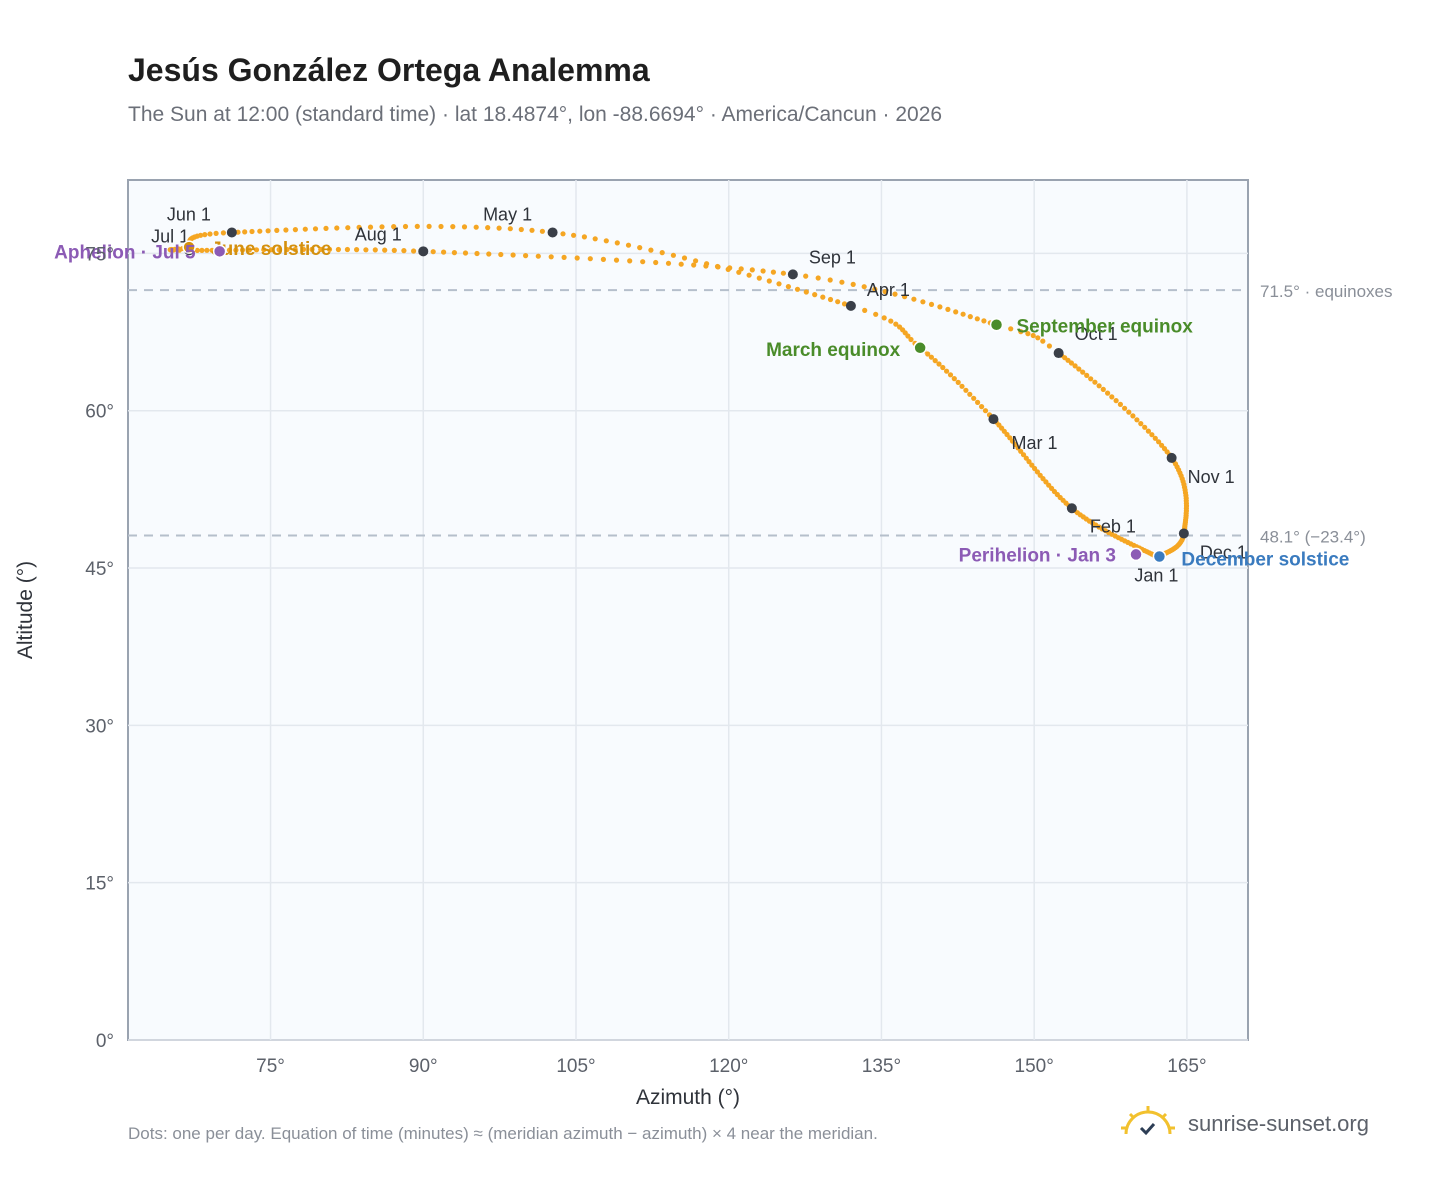  What do you see at coordinates (1156, 576) in the screenshot?
I see `month-label: Jan 1` at bounding box center [1156, 576].